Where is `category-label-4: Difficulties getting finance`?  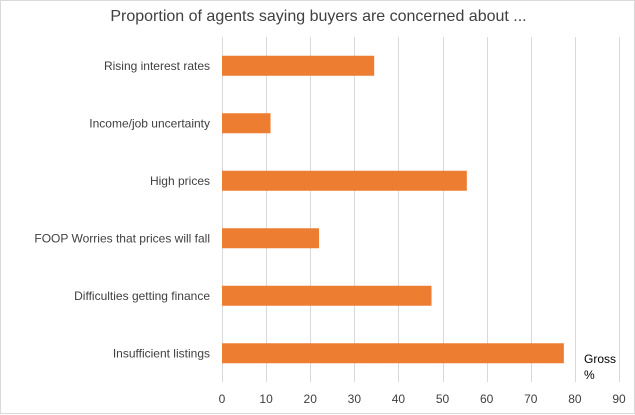 category-label-4: Difficulties getting finance is located at coordinates (142, 296).